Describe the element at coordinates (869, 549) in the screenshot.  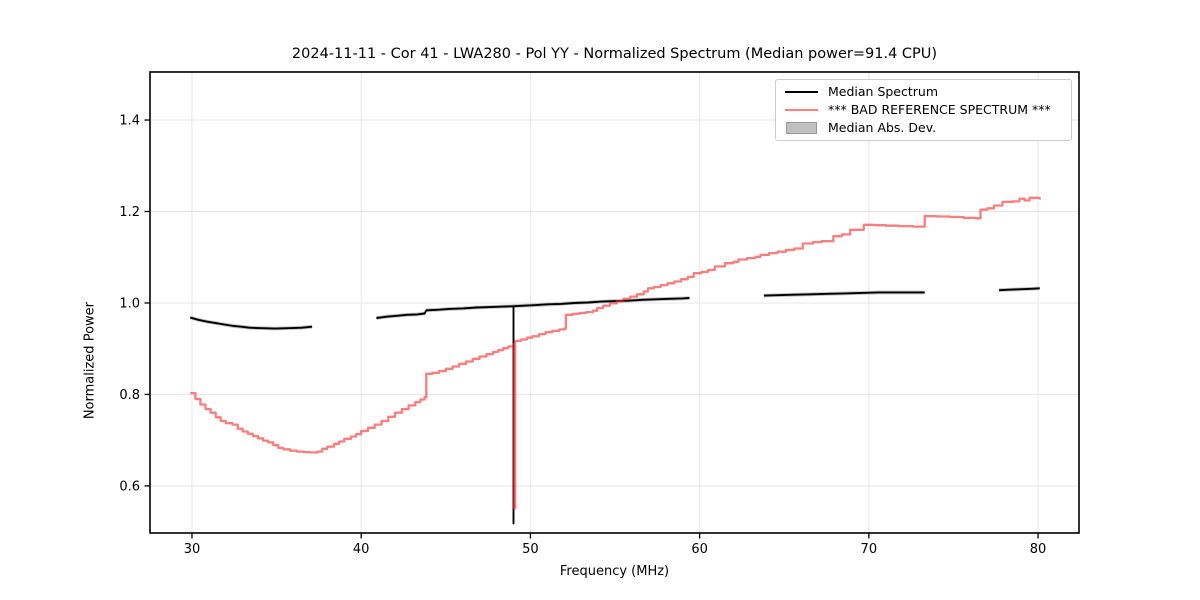
I see `x-tick-label: 70` at that location.